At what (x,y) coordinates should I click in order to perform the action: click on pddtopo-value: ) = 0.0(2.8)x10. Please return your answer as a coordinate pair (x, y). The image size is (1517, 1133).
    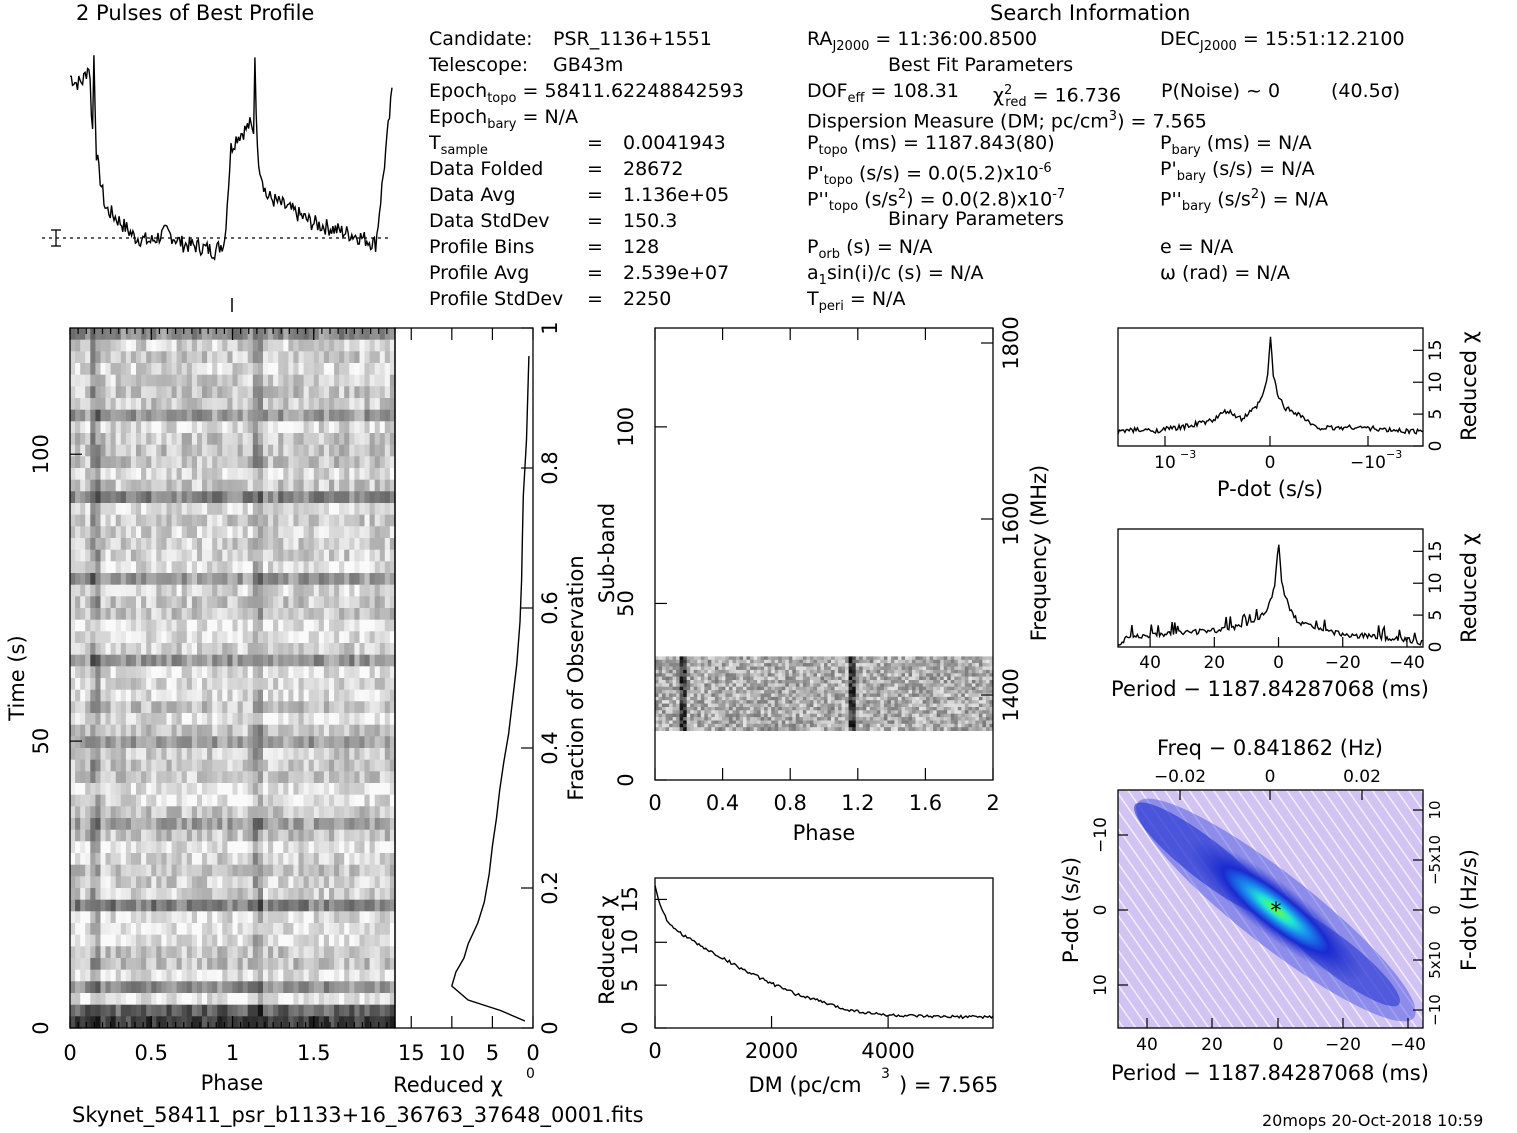
    Looking at the image, I should click on (979, 199).